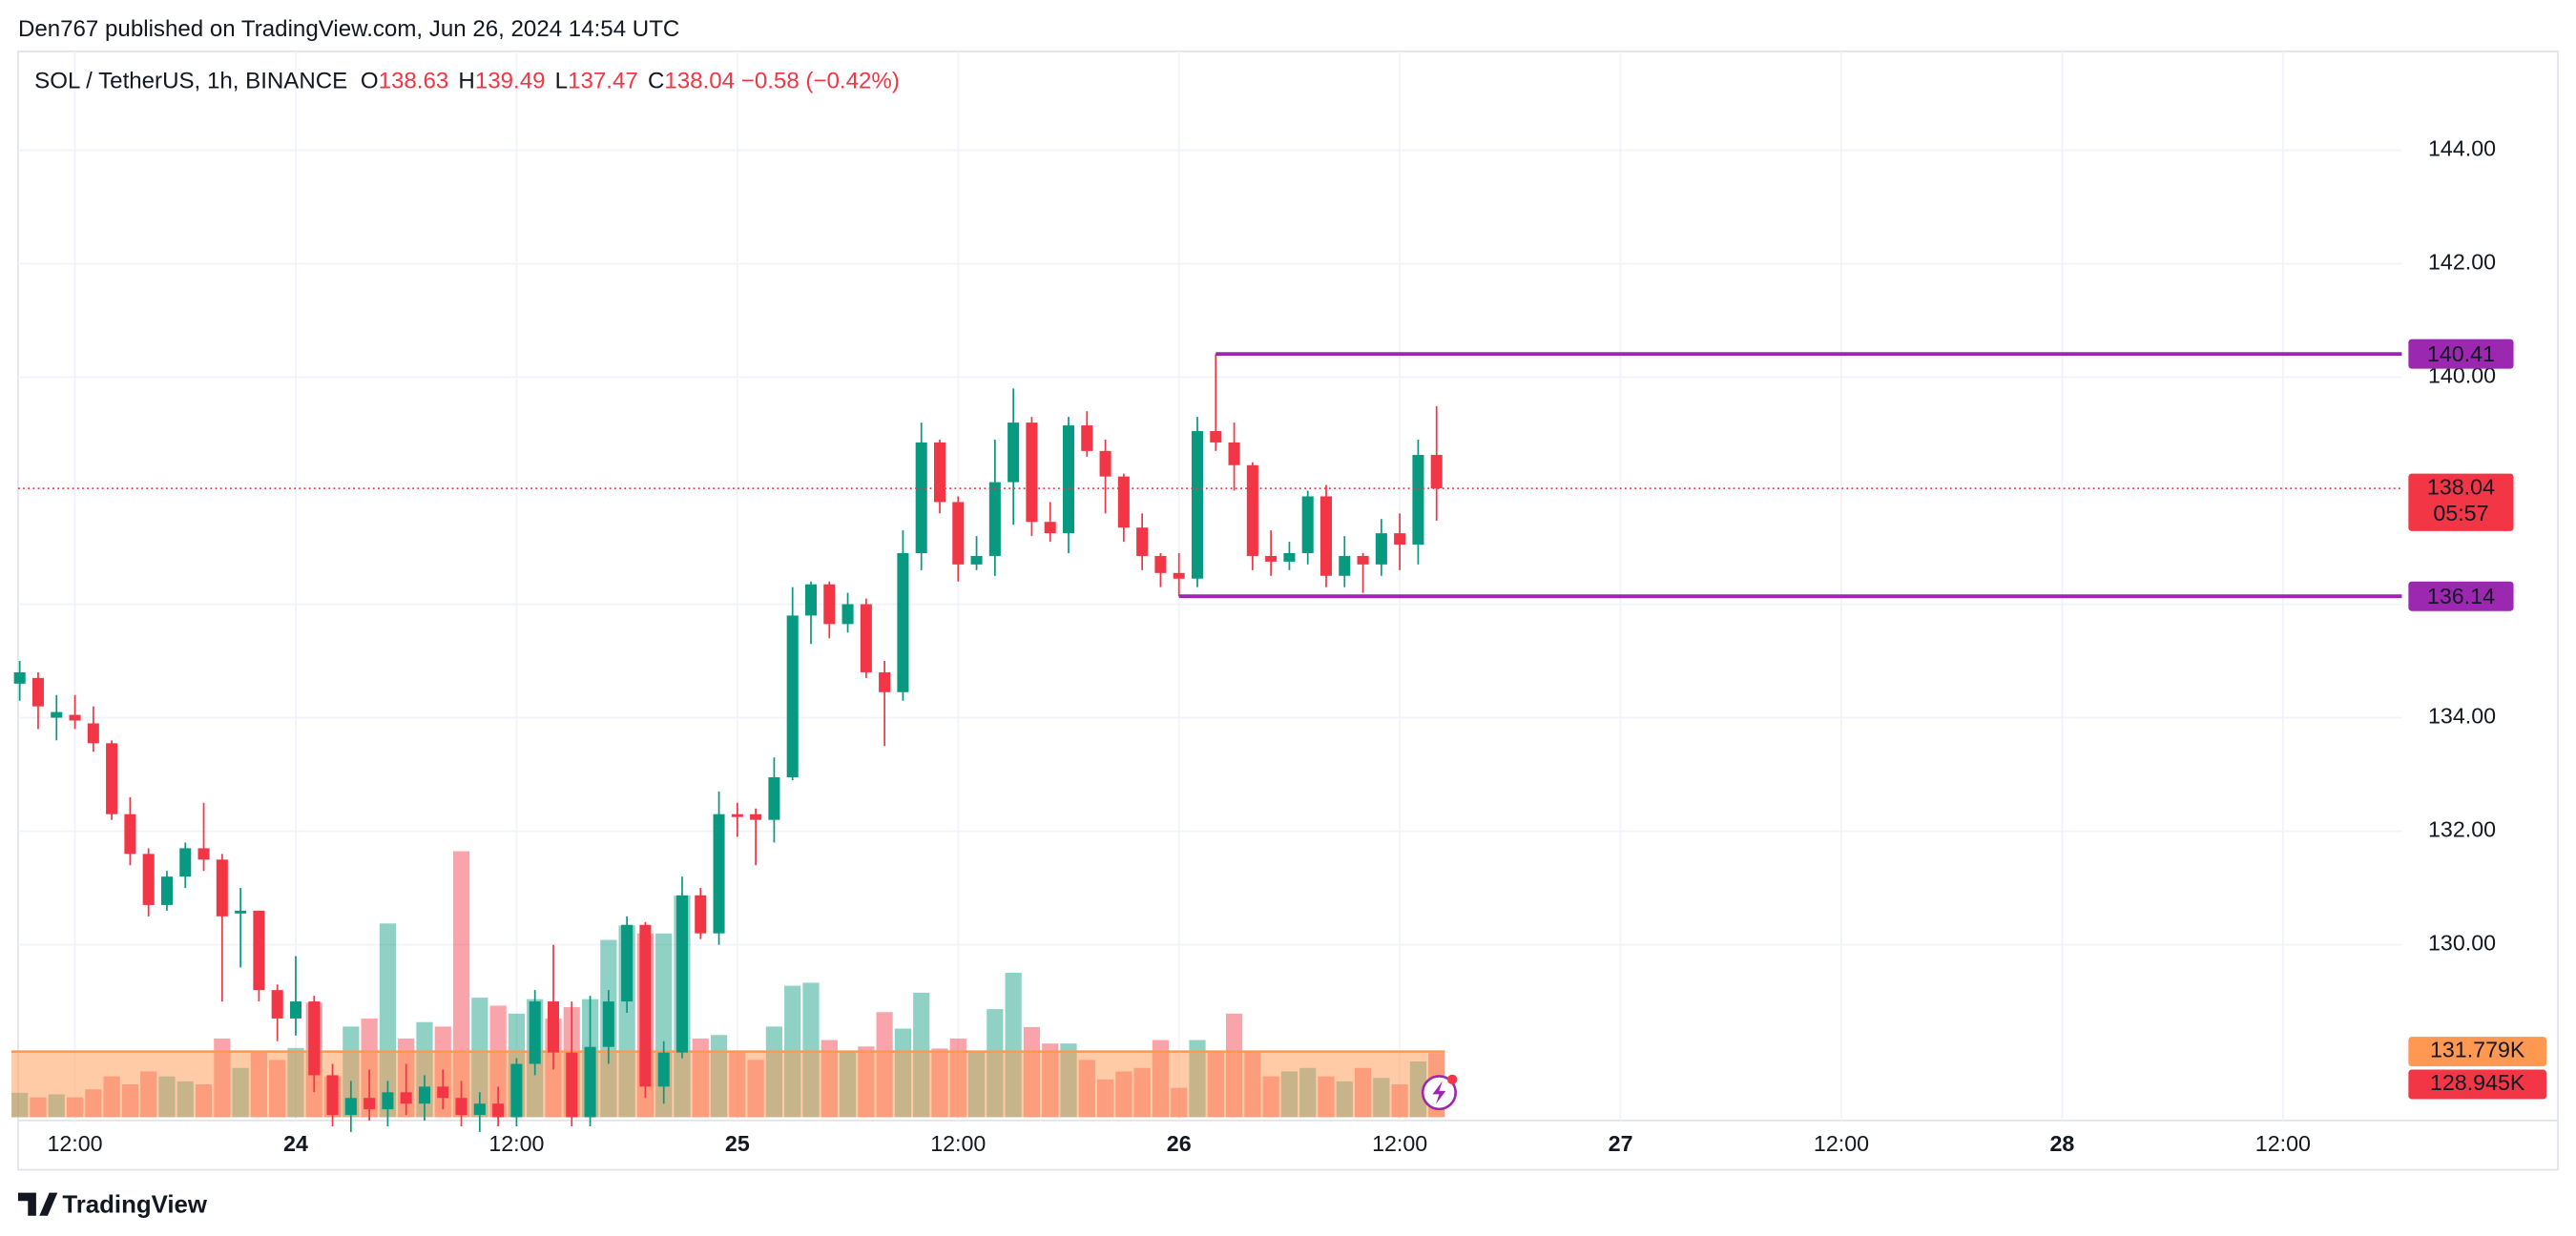  I want to click on legend-value: 139.49, so click(510, 81).